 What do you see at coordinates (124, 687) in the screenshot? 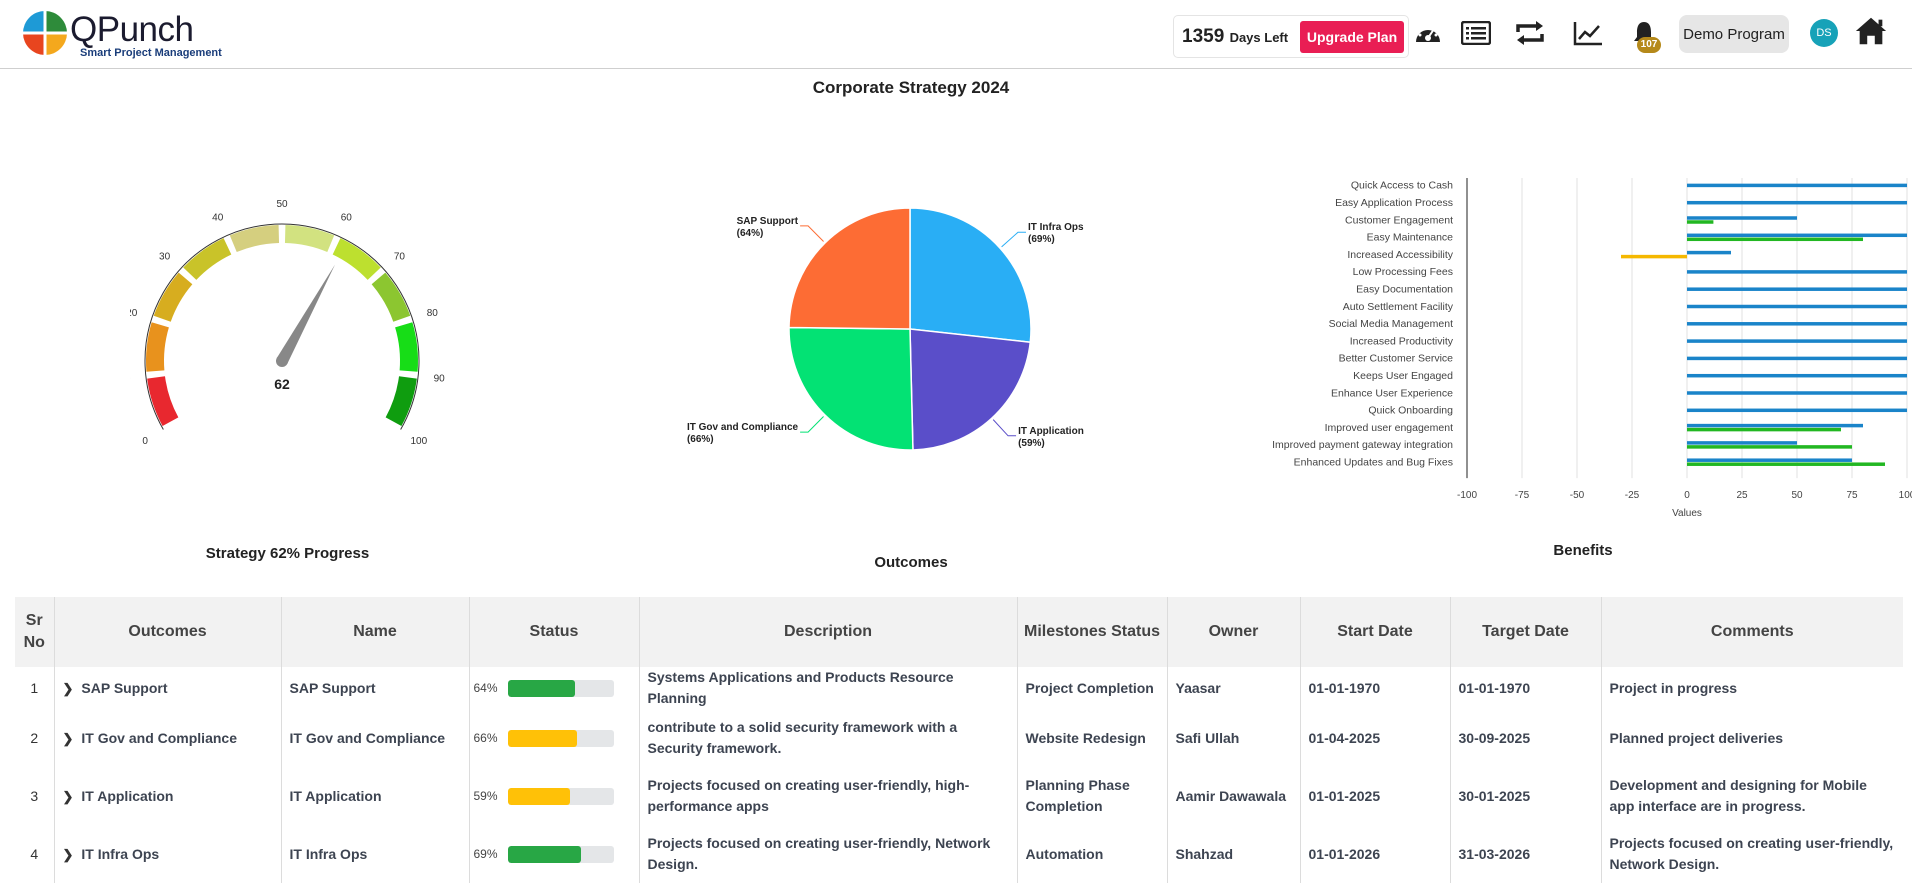
I see `outcome-label: SAP Support` at bounding box center [124, 687].